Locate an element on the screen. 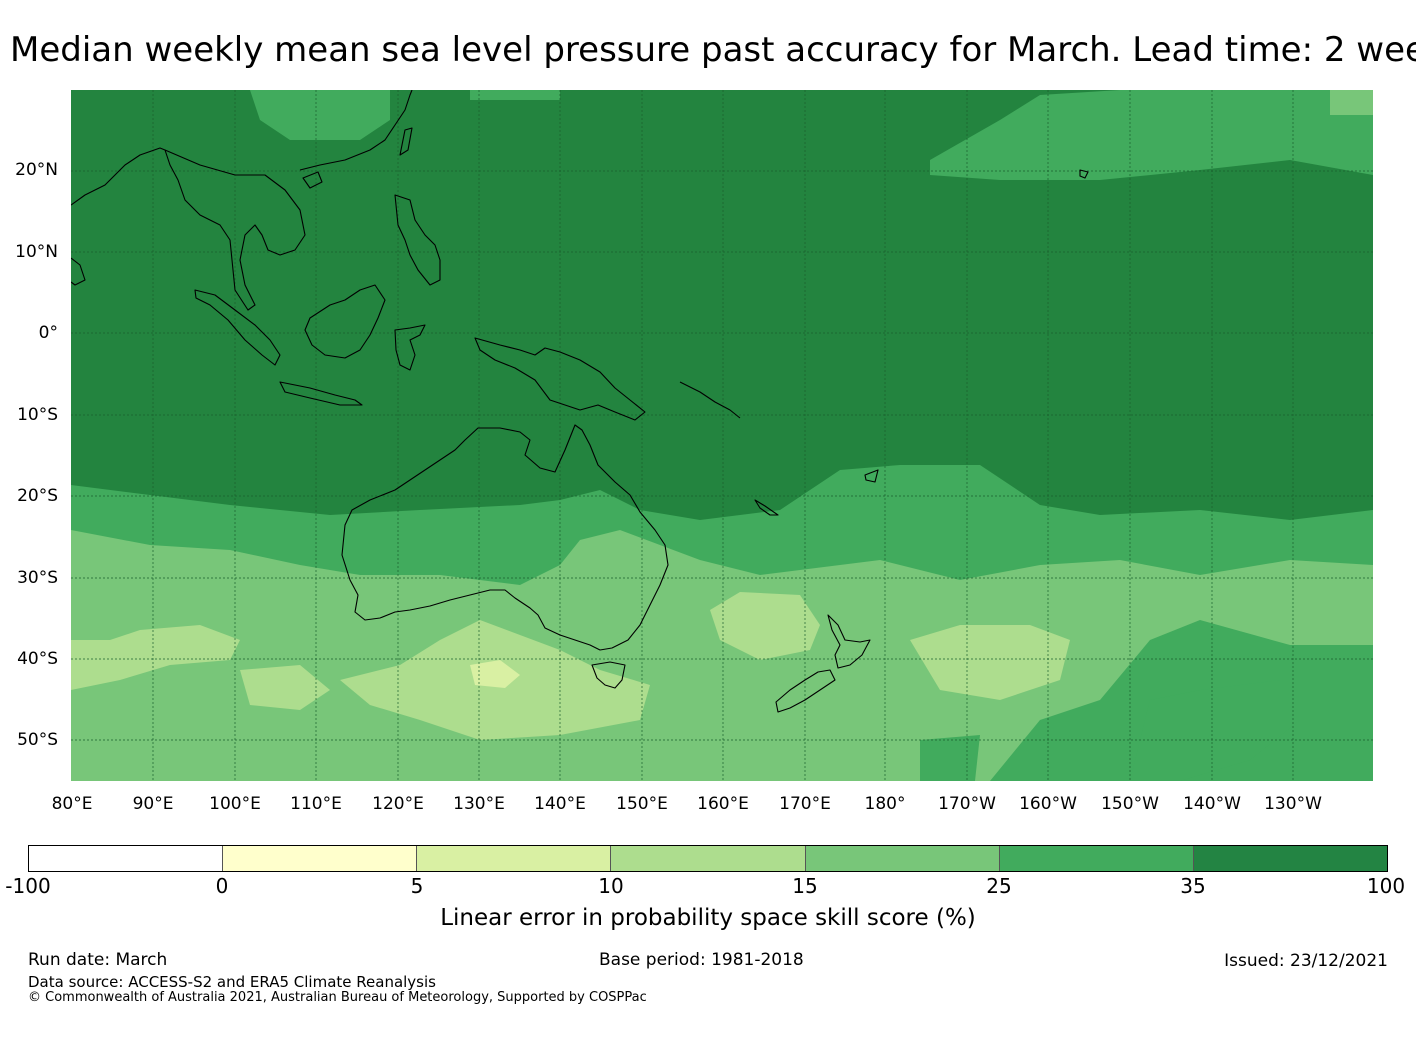  lon-label-130w: 130°W is located at coordinates (1293, 804).